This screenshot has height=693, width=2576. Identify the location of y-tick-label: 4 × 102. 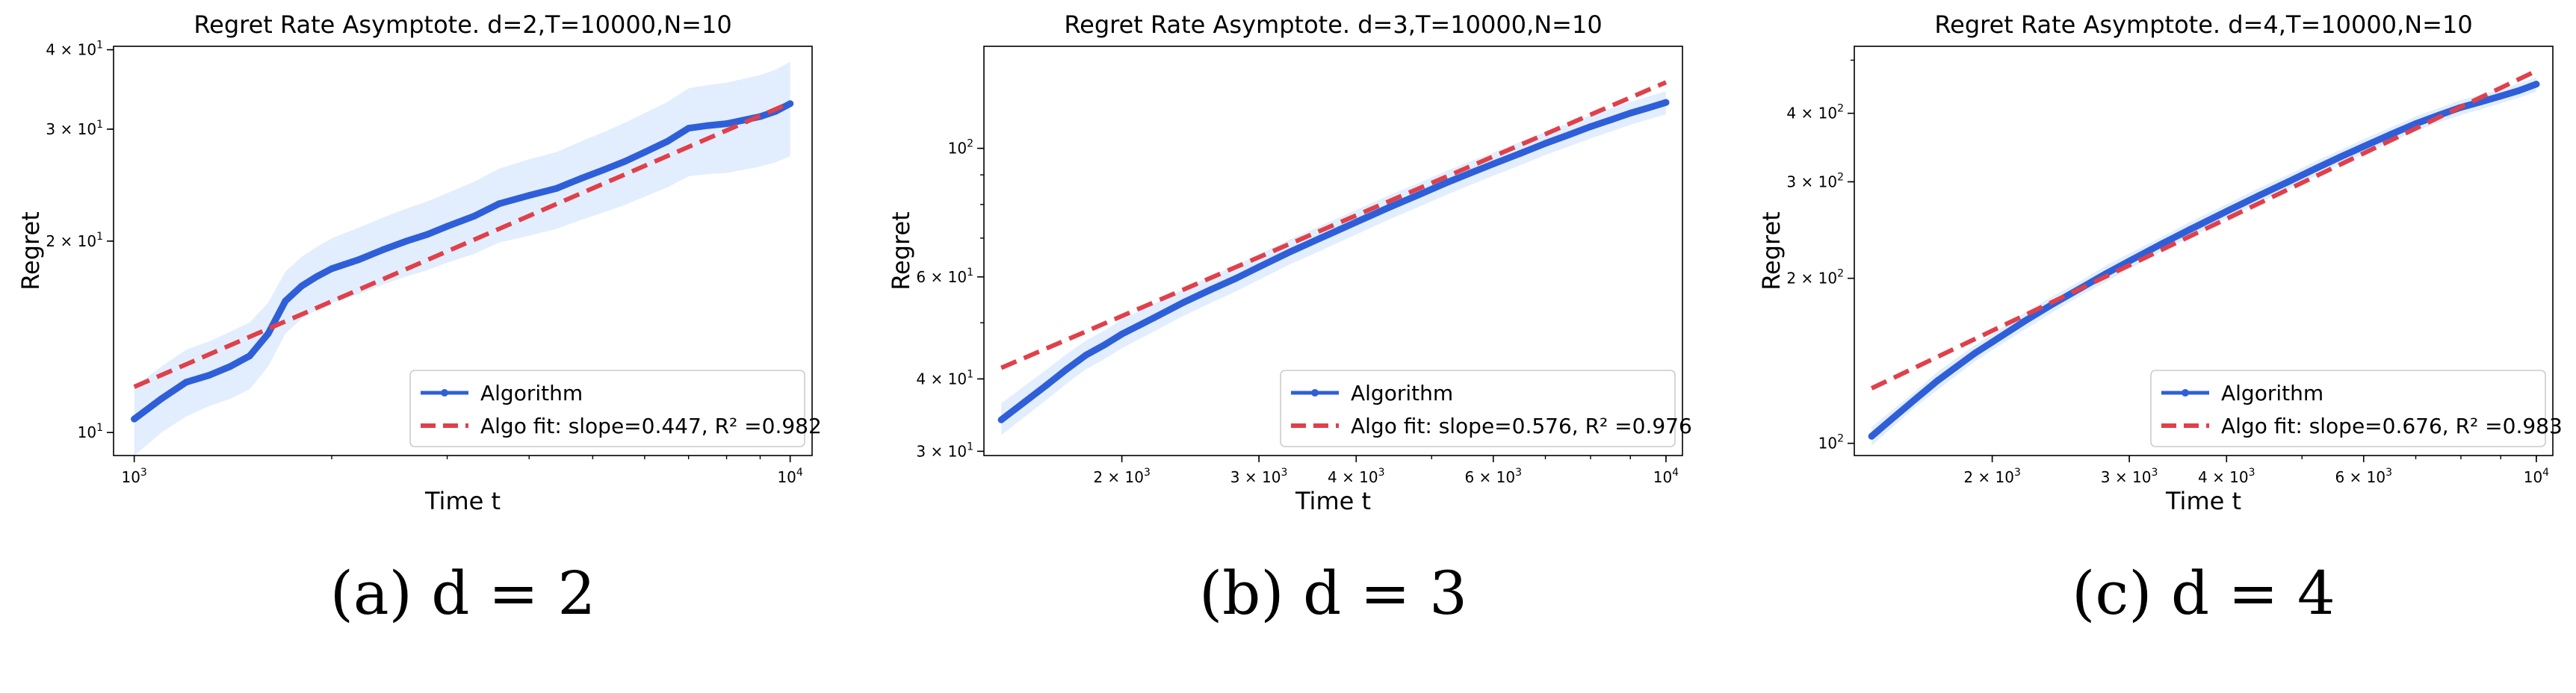
(1815, 113).